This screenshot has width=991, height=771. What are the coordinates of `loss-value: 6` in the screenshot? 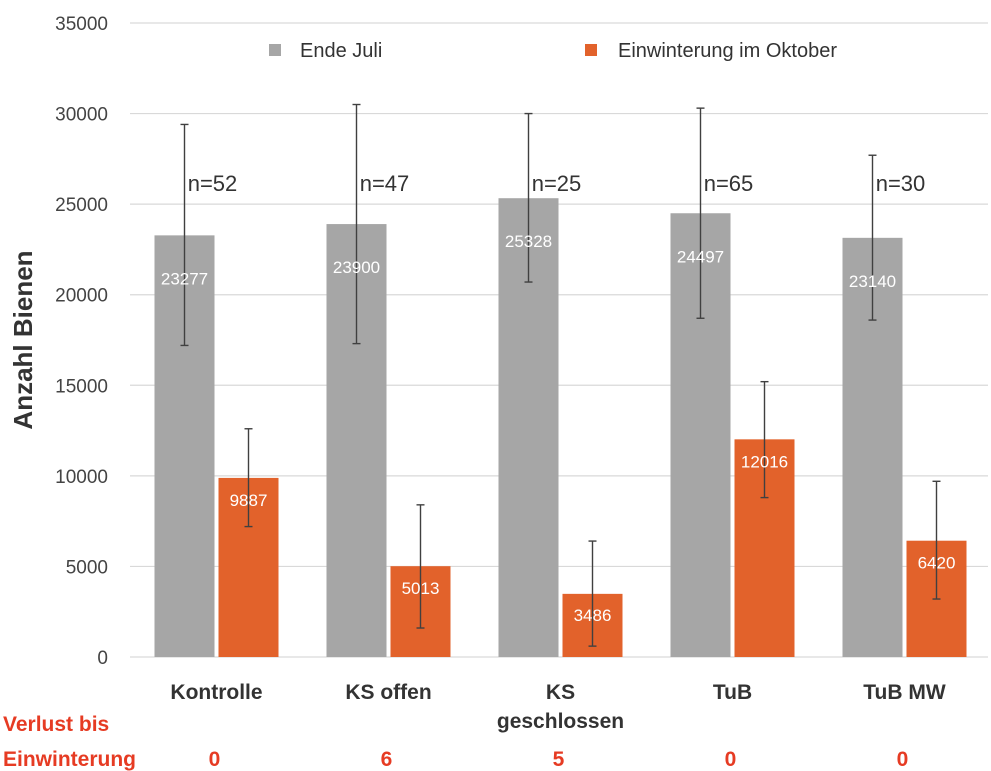 It's located at (387, 759).